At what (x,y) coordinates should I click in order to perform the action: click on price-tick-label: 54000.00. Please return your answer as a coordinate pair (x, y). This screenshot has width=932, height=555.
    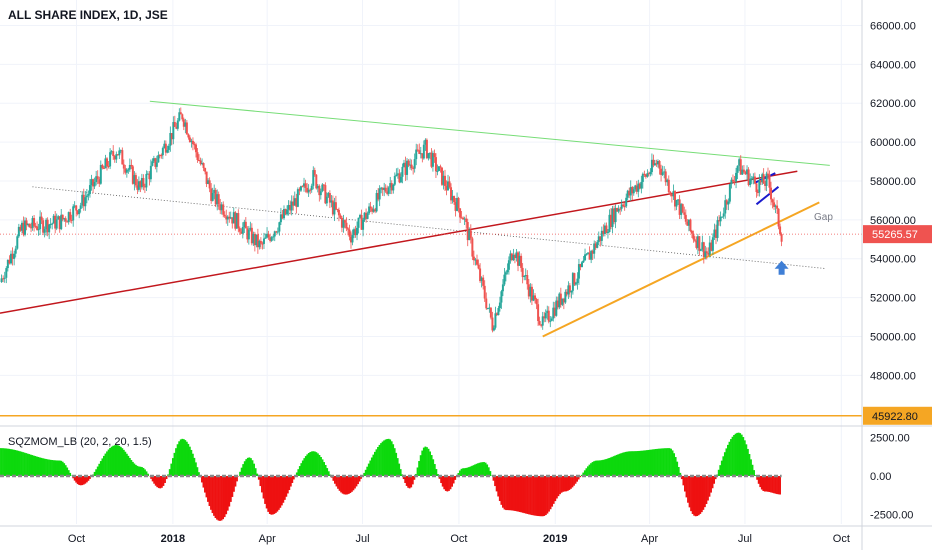
    Looking at the image, I should click on (893, 260).